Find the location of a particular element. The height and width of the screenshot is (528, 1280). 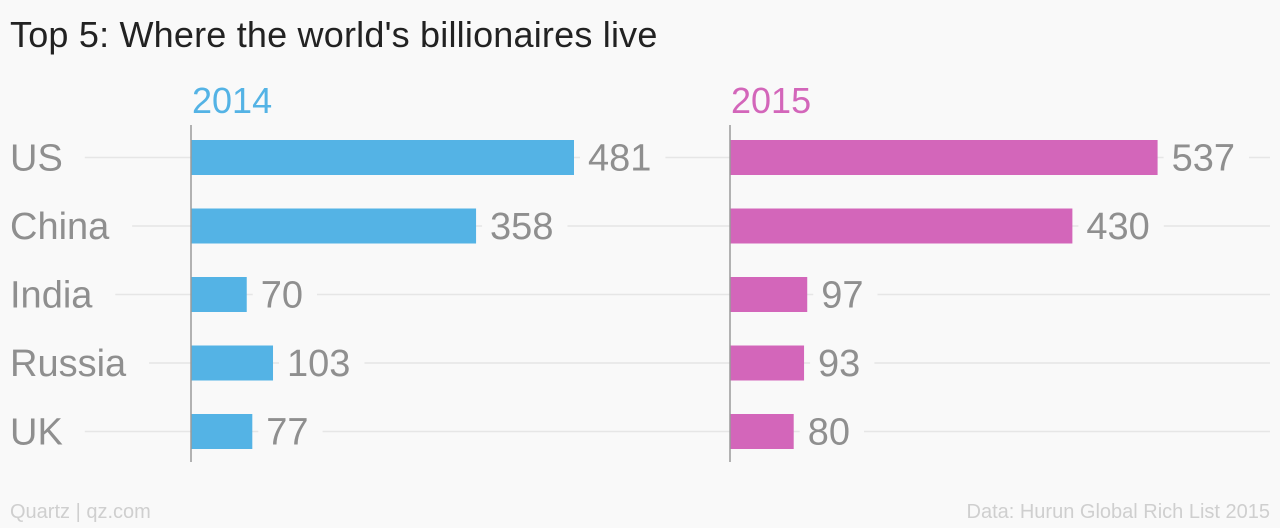

bar-2015-india is located at coordinates (769, 294).